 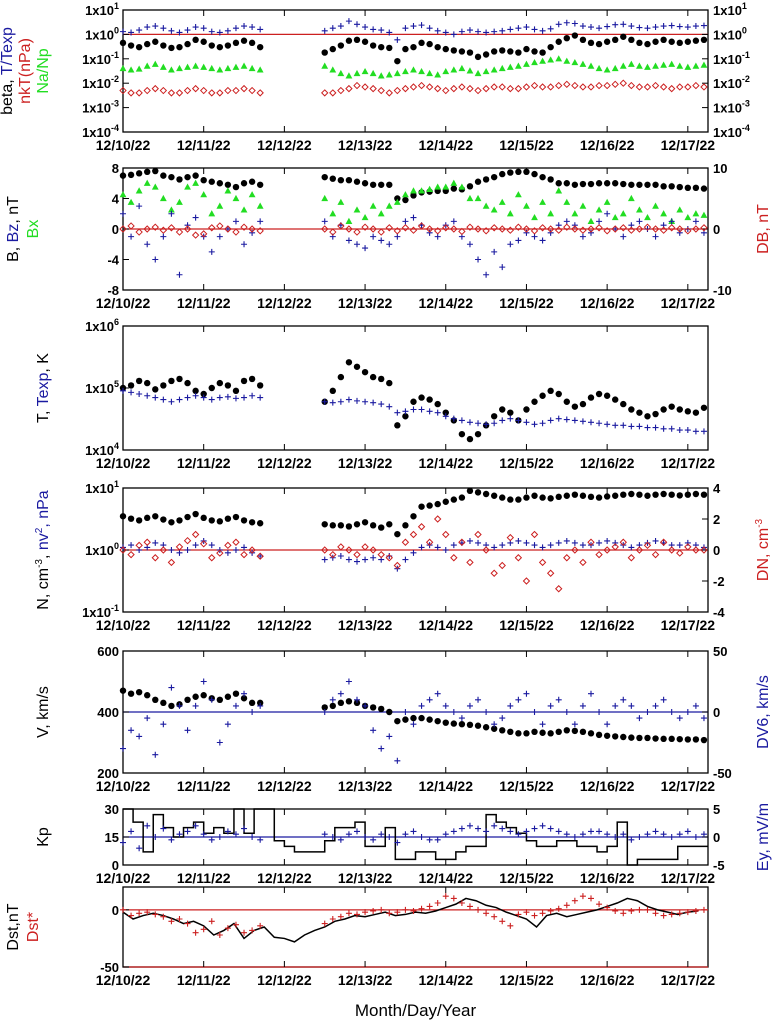 I want to click on tick-label: -50, so click(x=722, y=773).